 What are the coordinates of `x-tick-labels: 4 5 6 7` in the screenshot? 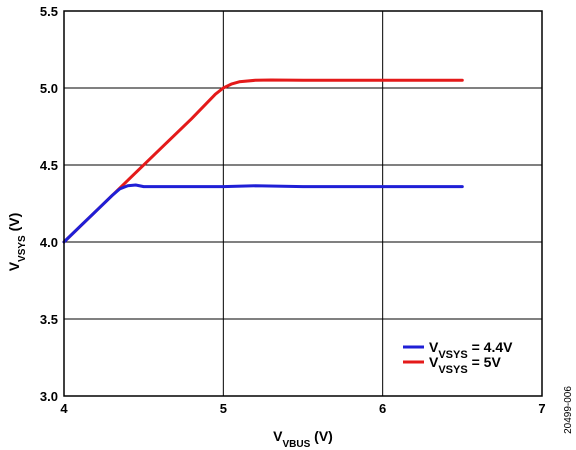 It's located at (302, 408).